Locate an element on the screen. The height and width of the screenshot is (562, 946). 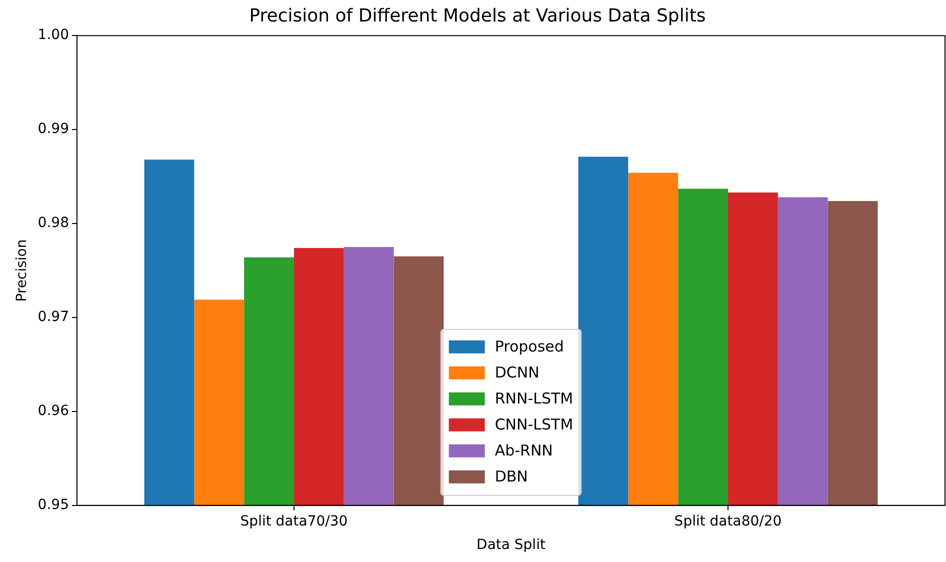
legend-label: RNN-LSTM is located at coordinates (534, 398).